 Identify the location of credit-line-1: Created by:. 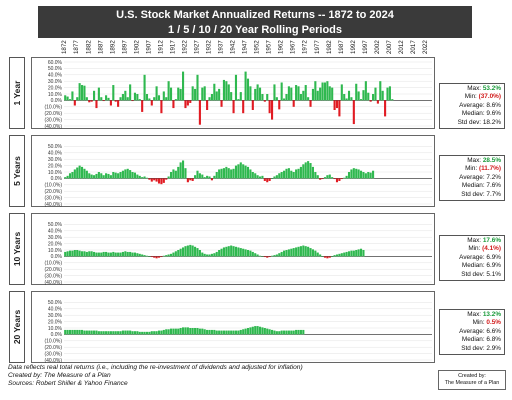
(472, 376).